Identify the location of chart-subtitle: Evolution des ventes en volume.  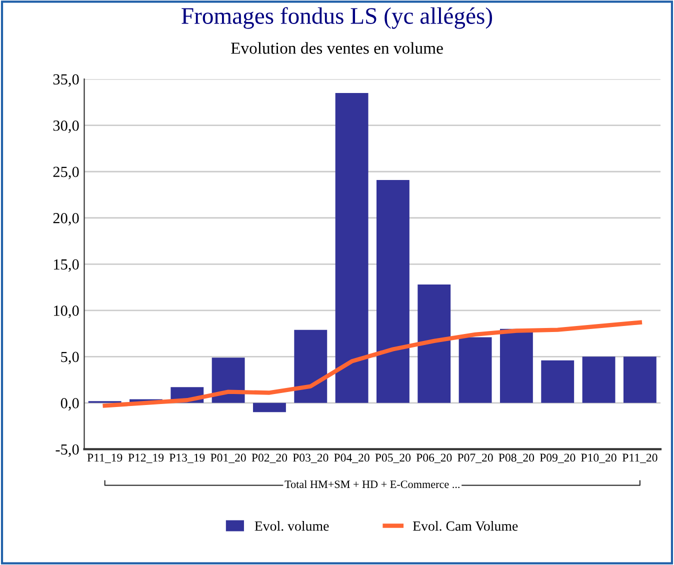
(337, 48).